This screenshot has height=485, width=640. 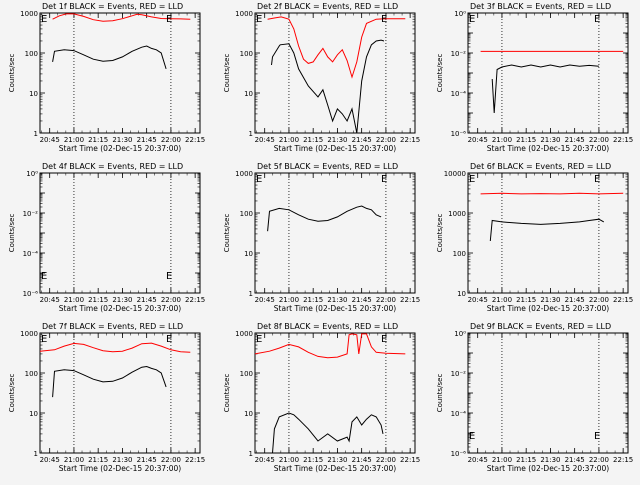 I want to click on y-tick-label: 10⁻², so click(x=31, y=214).